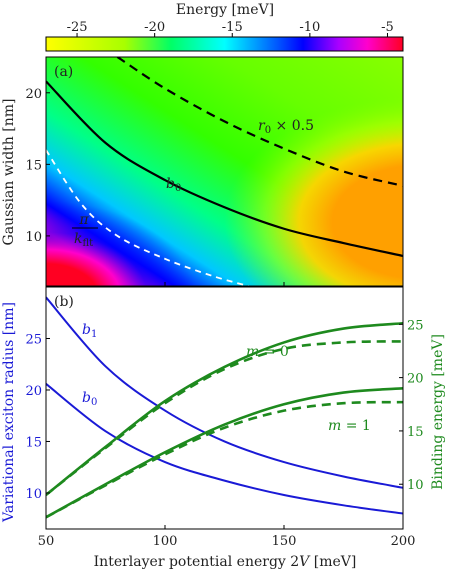 The height and width of the screenshot is (573, 450). I want to click on panel-b-left-ytick-label: 20, so click(33, 391).